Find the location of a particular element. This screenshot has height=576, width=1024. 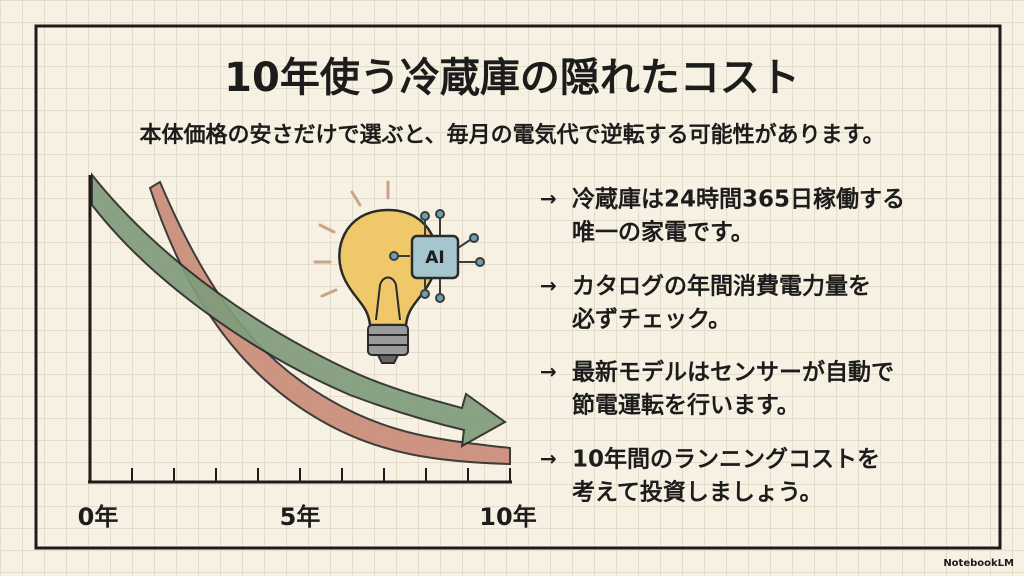

ai-badge: AI is located at coordinates (434, 258).